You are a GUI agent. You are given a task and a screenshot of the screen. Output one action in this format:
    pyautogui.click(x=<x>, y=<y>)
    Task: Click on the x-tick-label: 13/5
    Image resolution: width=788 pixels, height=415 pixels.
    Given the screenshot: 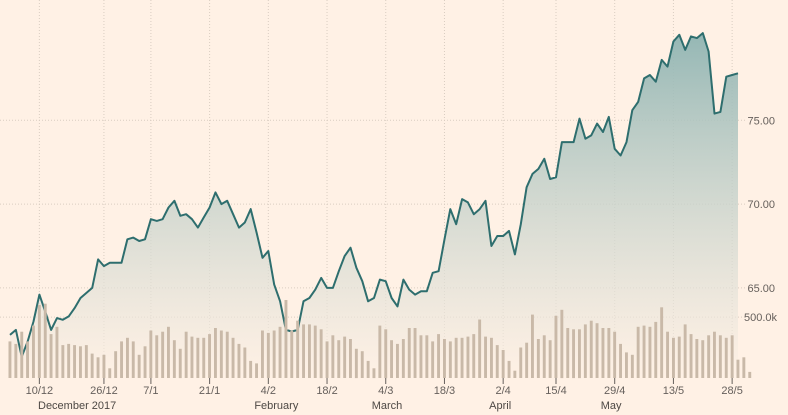 What is the action you would take?
    pyautogui.click(x=673, y=391)
    